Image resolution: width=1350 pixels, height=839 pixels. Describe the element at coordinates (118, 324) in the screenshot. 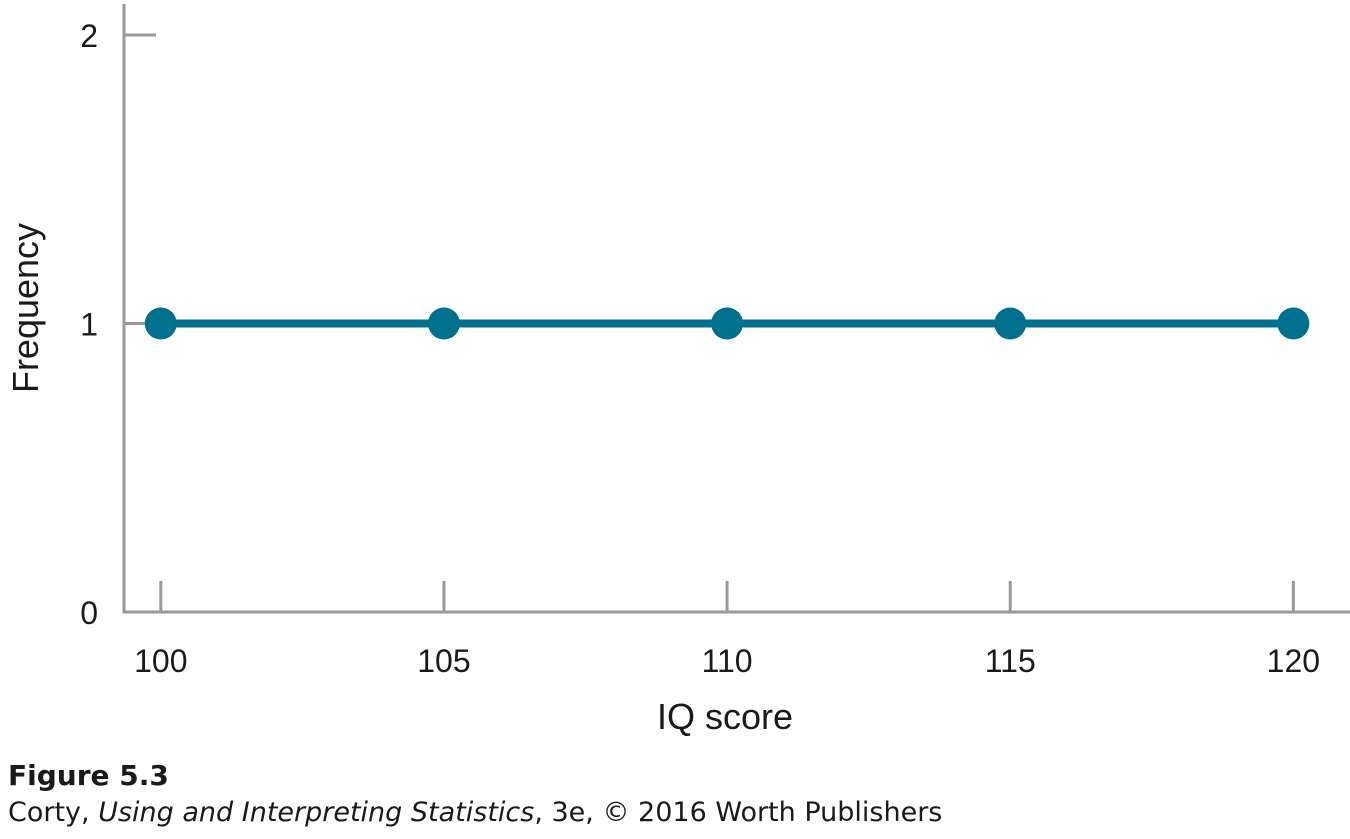

I see `y-axis-ticks: 0 1 2` at that location.